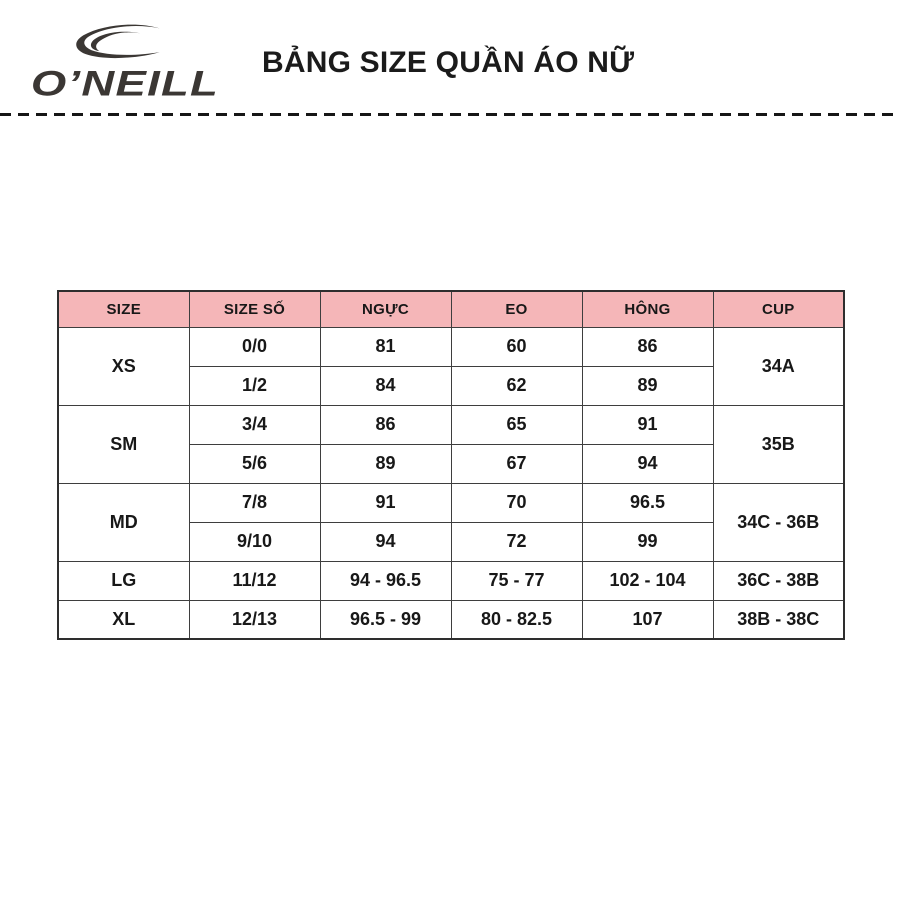 The height and width of the screenshot is (900, 900). I want to click on waist-cell: 60, so click(516, 346).